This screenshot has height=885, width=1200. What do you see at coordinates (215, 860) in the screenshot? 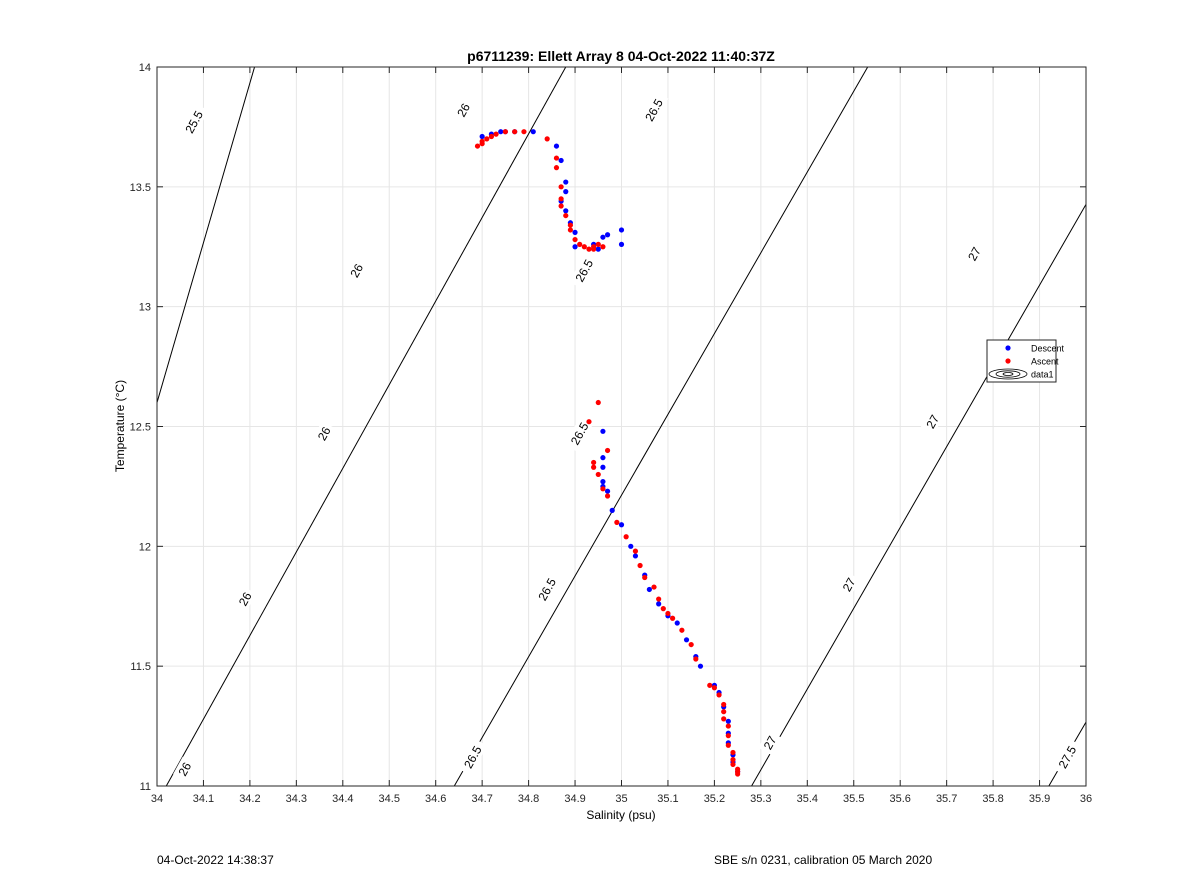
I see `footer-timestamp: 04-Oct-2022 14:38:37` at bounding box center [215, 860].